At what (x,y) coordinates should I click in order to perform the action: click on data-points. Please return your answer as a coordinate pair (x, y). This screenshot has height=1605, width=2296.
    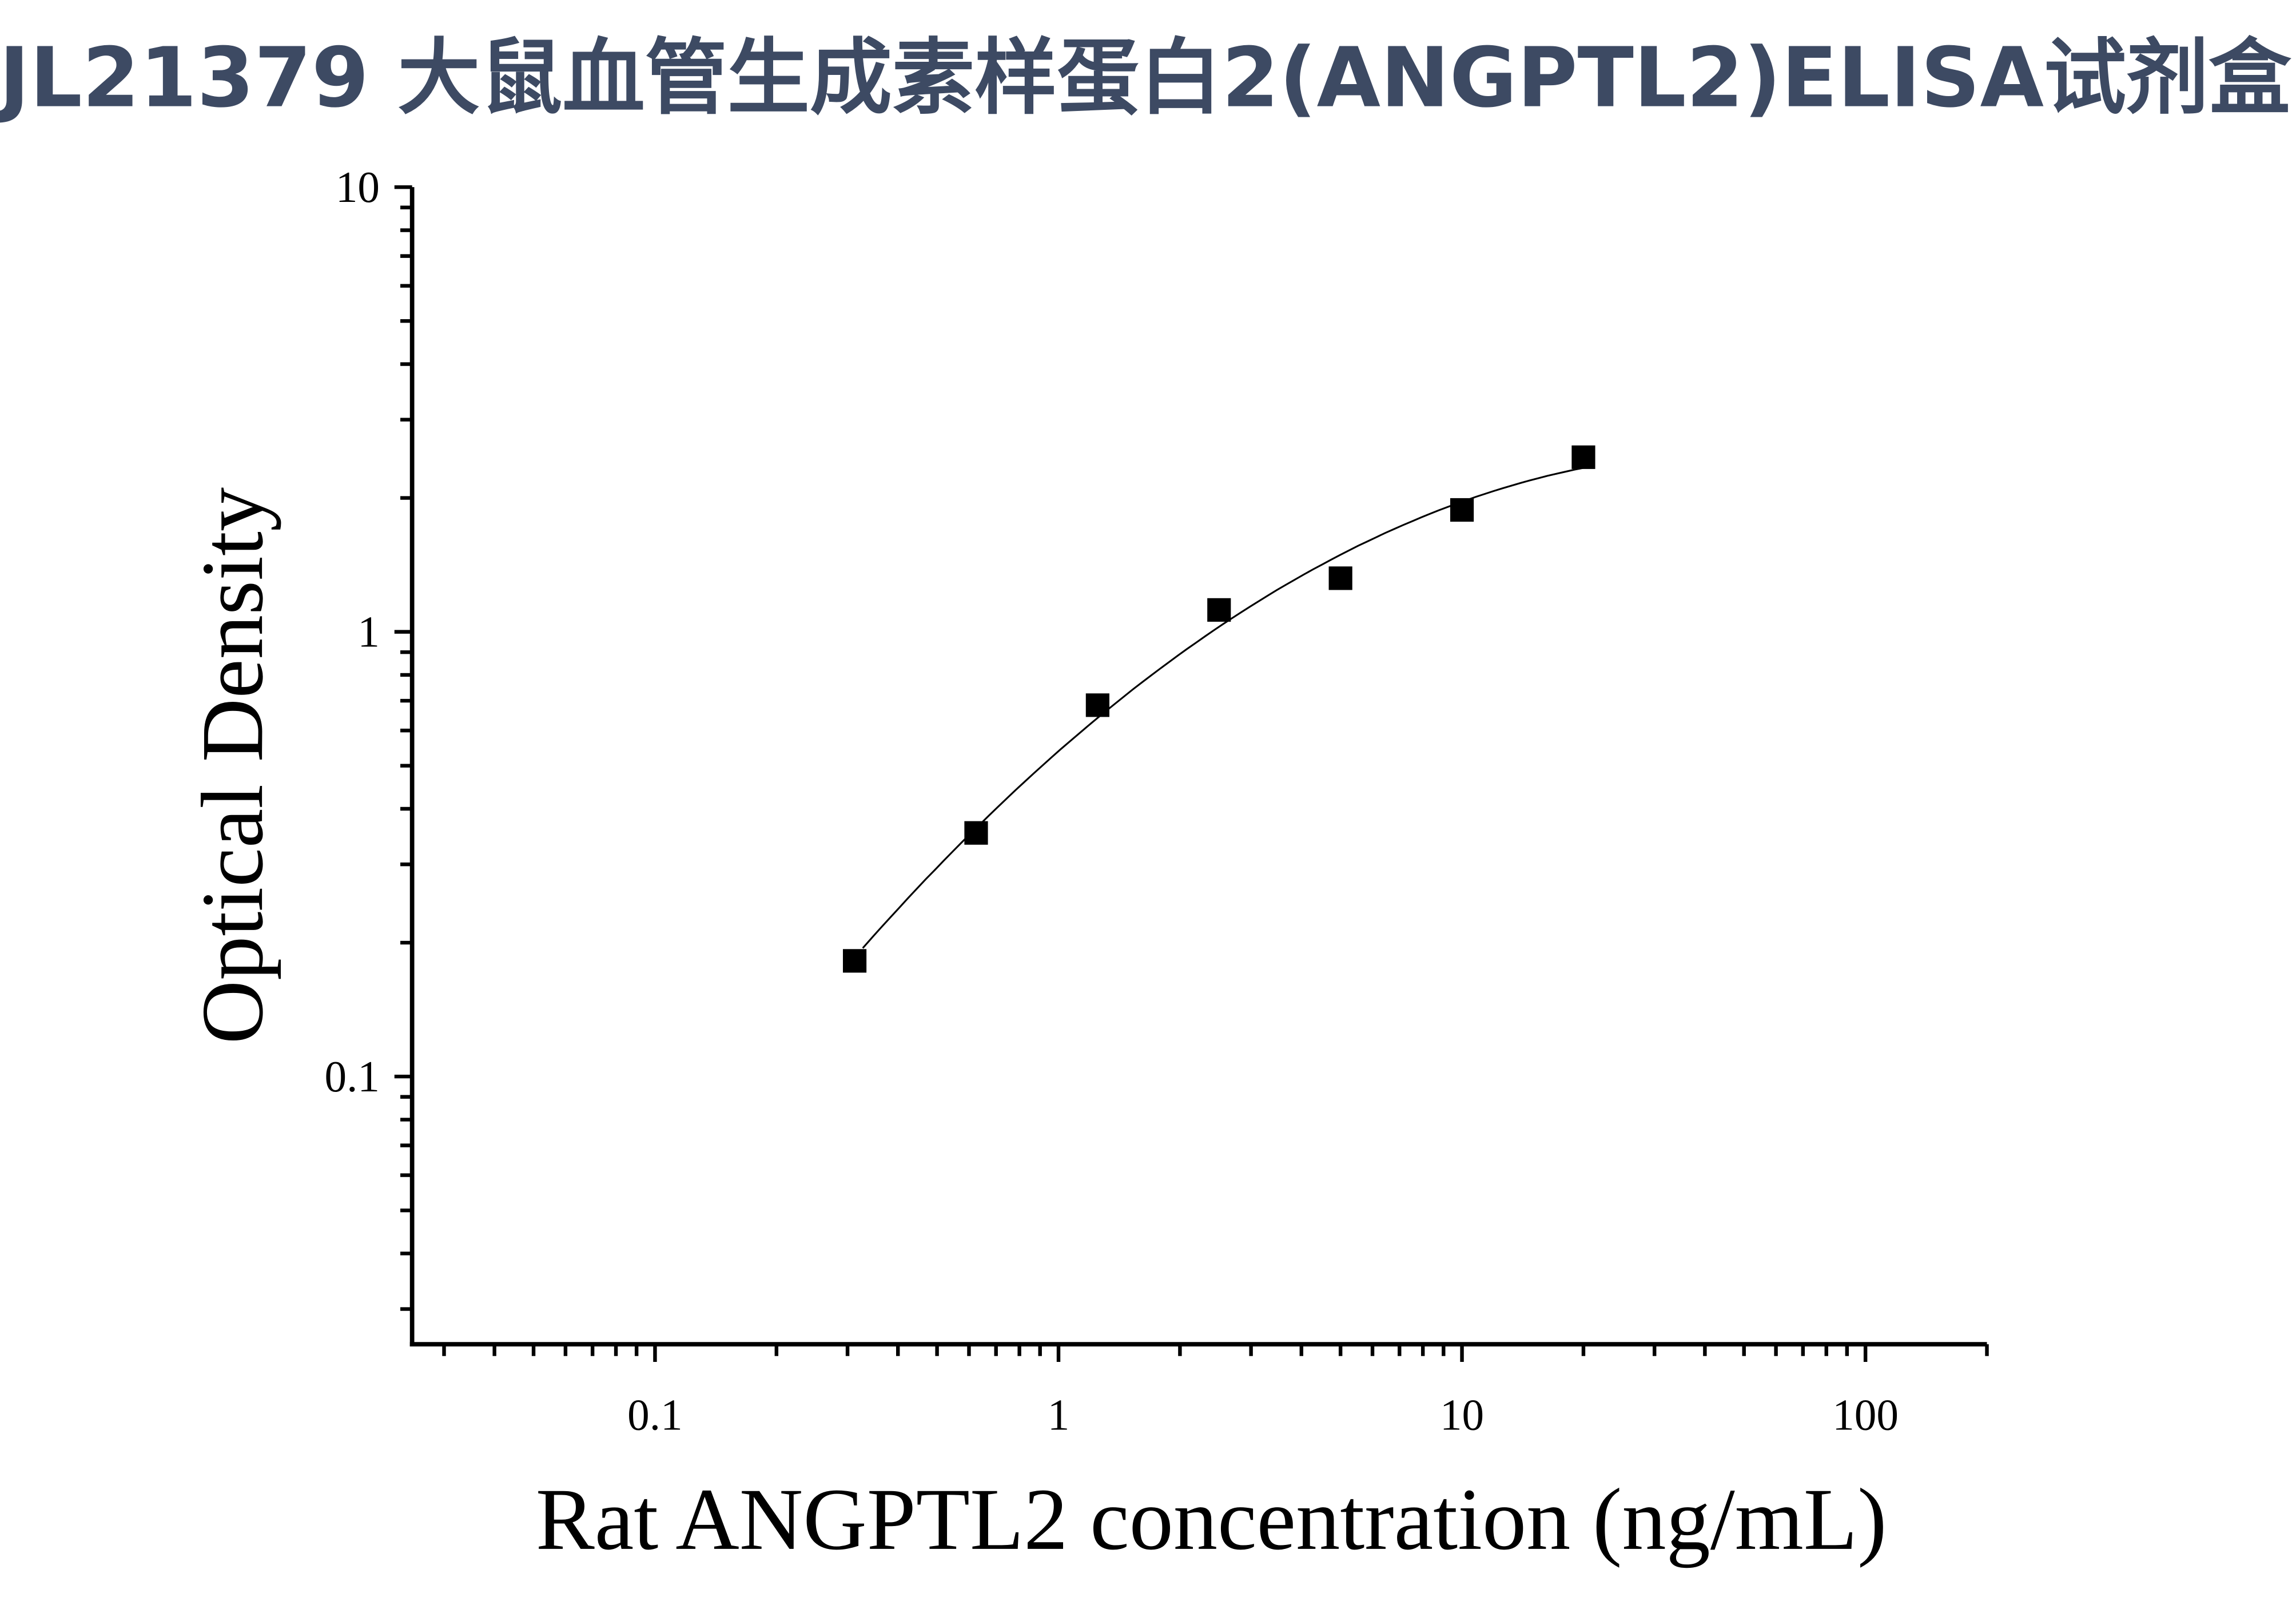
    Looking at the image, I should click on (1218, 709).